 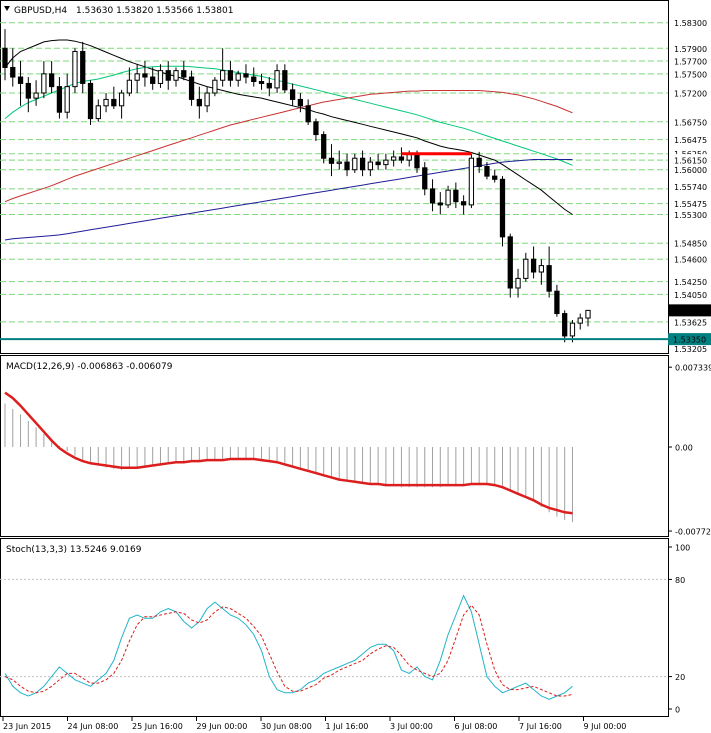 I want to click on stoch-axis: 100 80 20 0, so click(x=679, y=629).